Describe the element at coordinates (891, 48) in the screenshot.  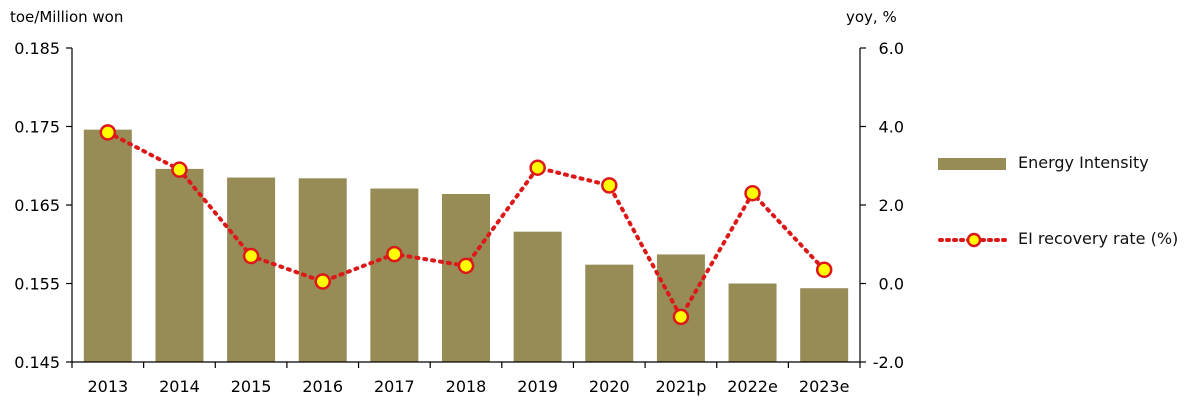
I see `right-tick-label: 6.0` at that location.